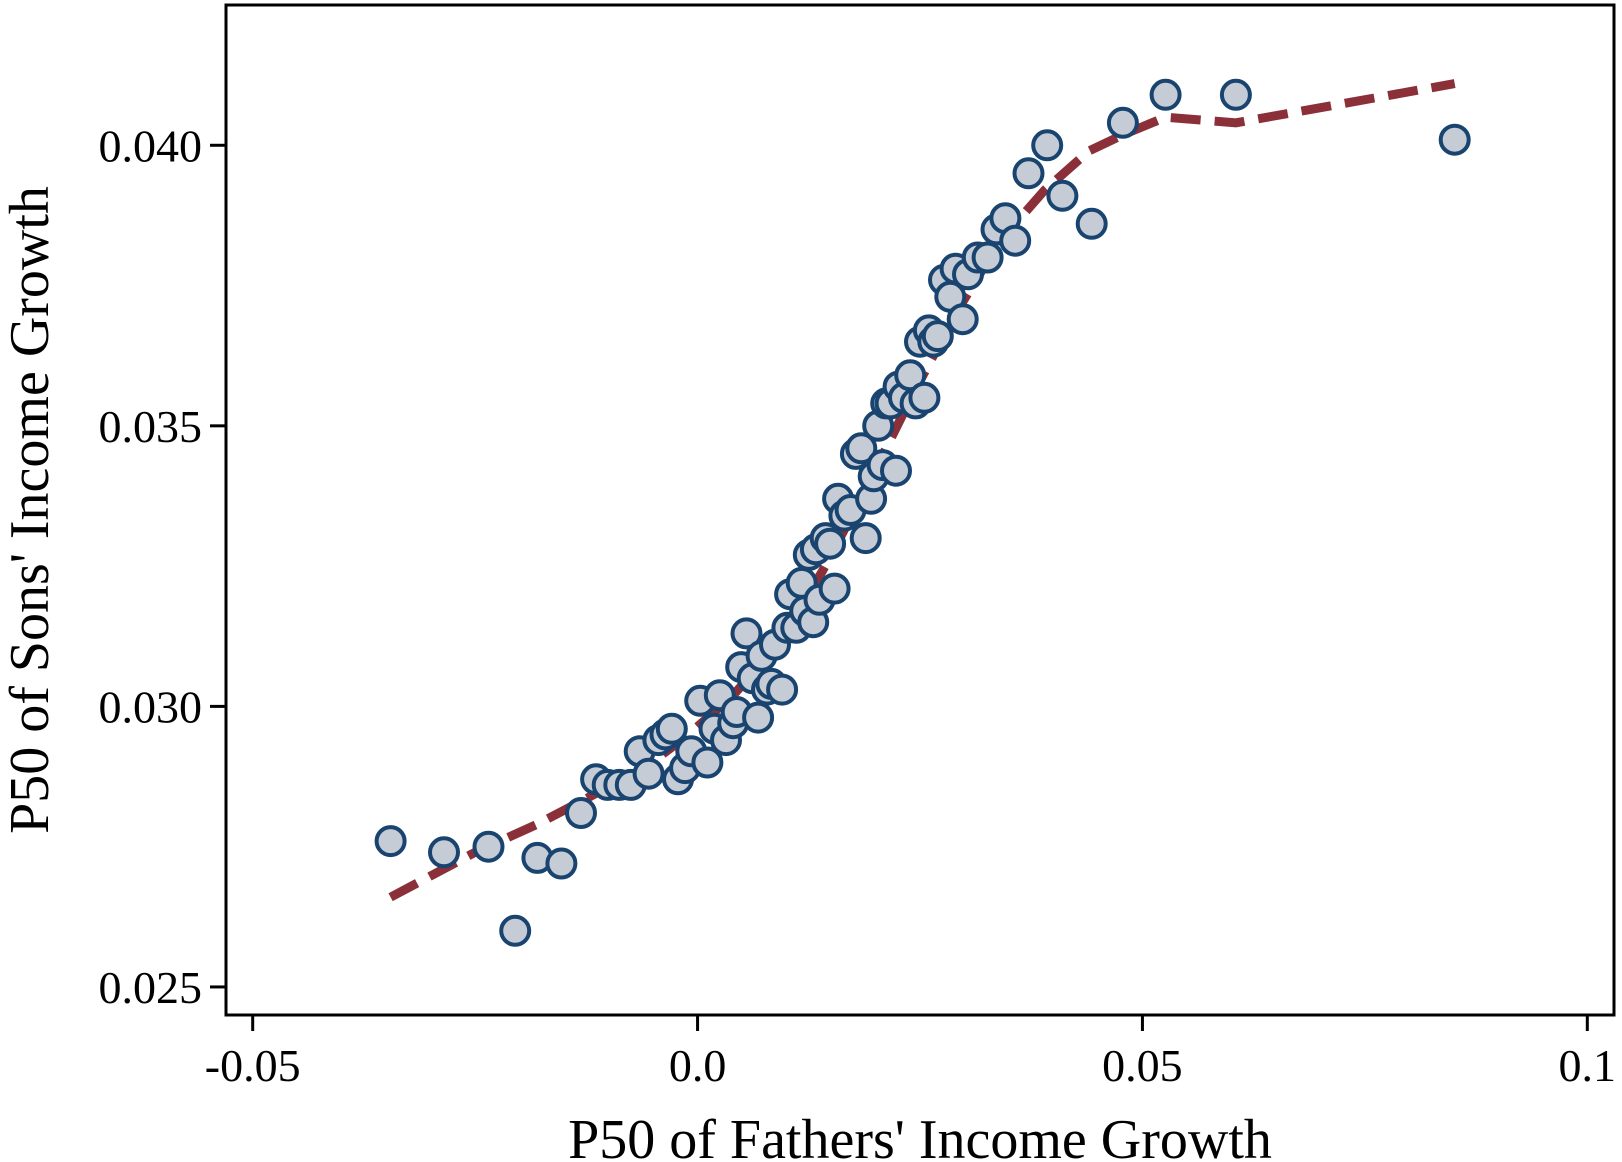 The height and width of the screenshot is (1162, 1622). Describe the element at coordinates (30, 510) in the screenshot. I see `y-axis-title: P50 of Sons' Income Growth` at that location.